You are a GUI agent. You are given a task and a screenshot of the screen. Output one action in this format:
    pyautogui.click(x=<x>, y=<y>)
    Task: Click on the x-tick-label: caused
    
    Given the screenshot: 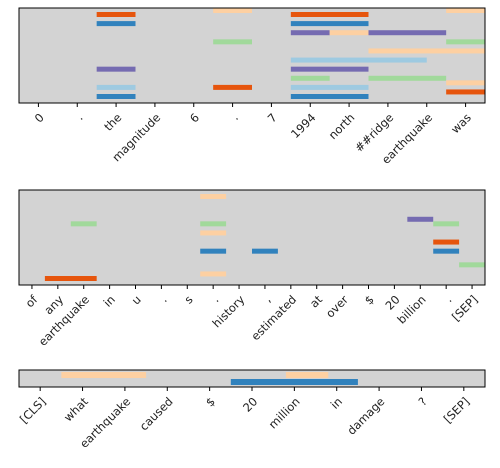 What is the action you would take?
    pyautogui.click(x=156, y=413)
    